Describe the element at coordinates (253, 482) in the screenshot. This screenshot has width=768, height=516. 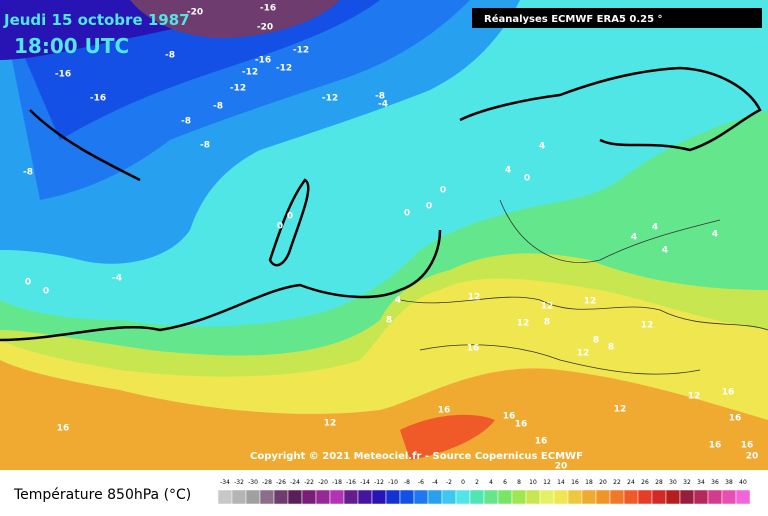
I see `legend-tick-label: -30` at that location.